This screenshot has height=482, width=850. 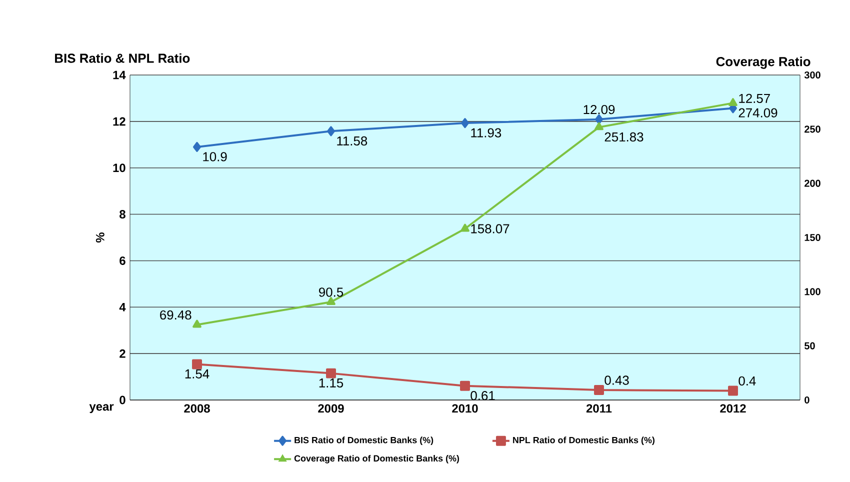 I want to click on x-tick-label: 2009, so click(x=331, y=408).